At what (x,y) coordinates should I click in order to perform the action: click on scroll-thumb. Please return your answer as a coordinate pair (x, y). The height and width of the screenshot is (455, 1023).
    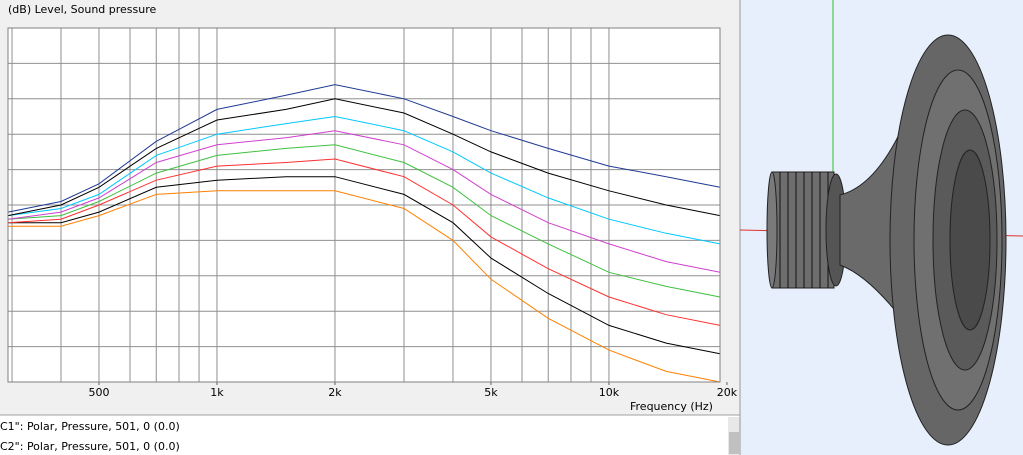
    Looking at the image, I should click on (734, 443).